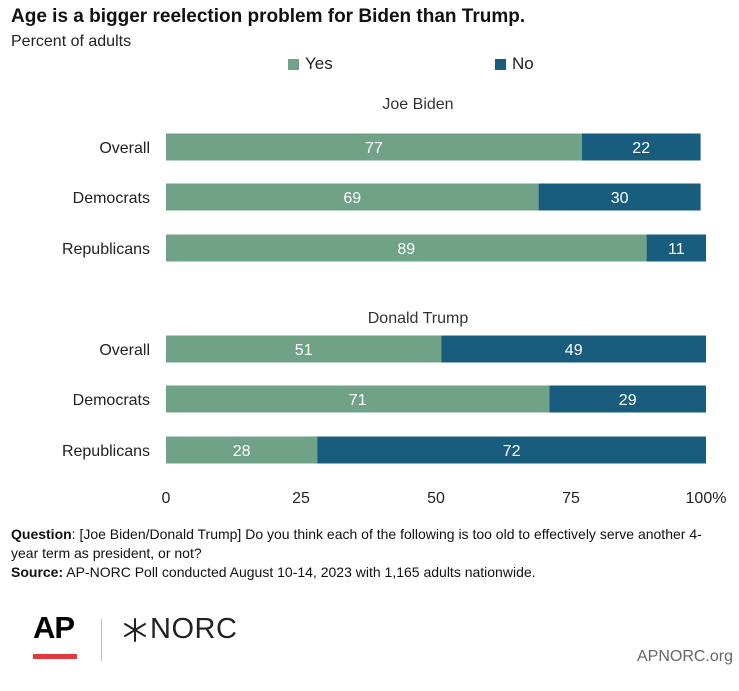  I want to click on legend-swatch-yes, so click(293, 64).